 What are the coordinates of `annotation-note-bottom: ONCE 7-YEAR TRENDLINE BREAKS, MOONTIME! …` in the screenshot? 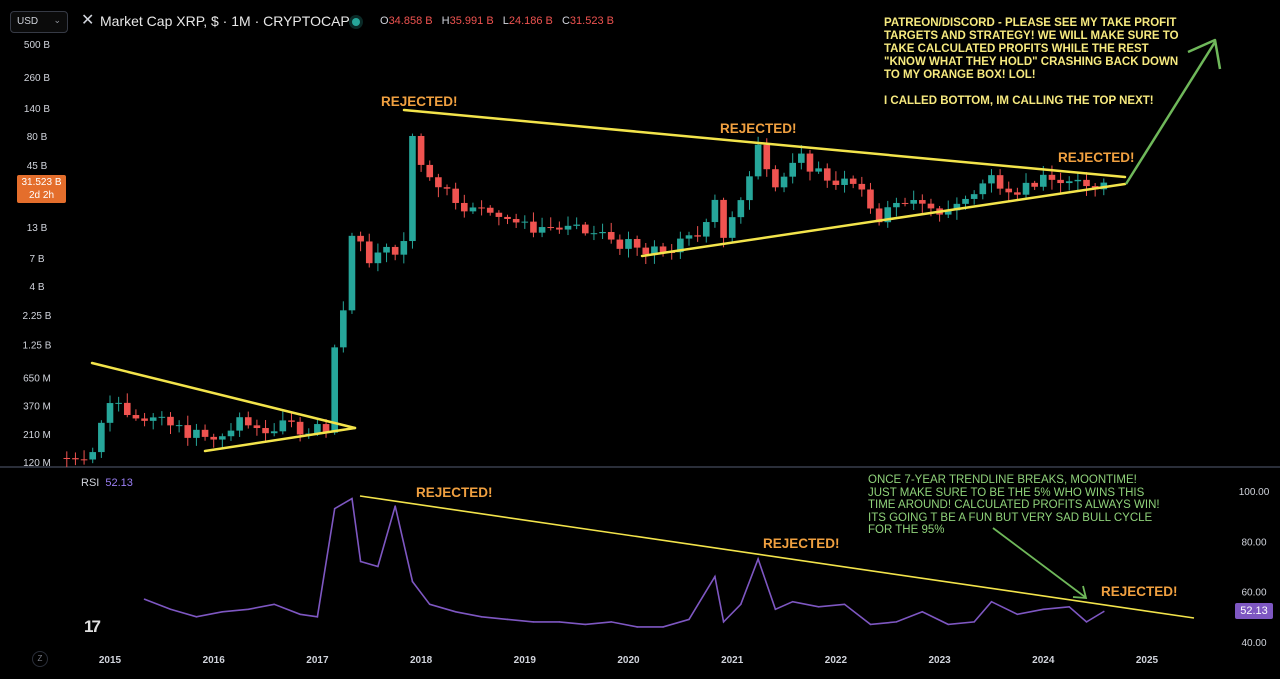 It's located at (1014, 505).